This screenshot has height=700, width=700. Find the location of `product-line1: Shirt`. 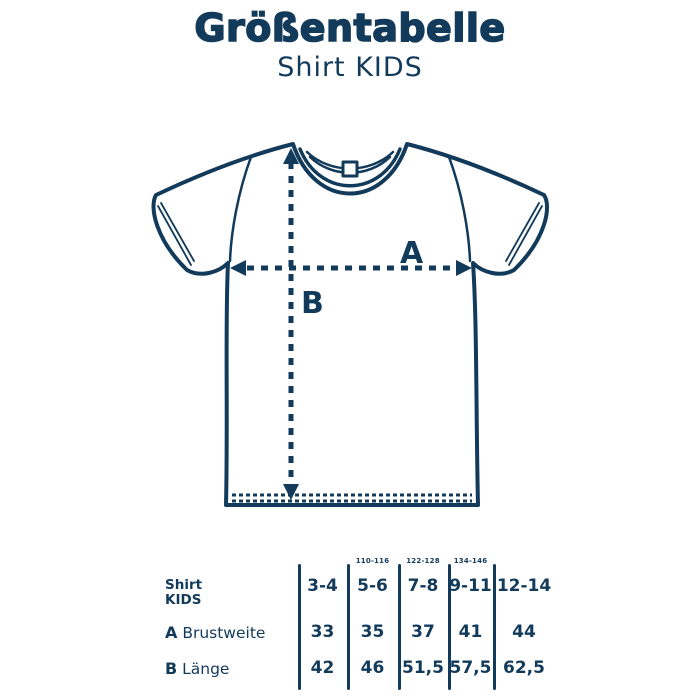

product-line1: Shirt is located at coordinates (184, 585).